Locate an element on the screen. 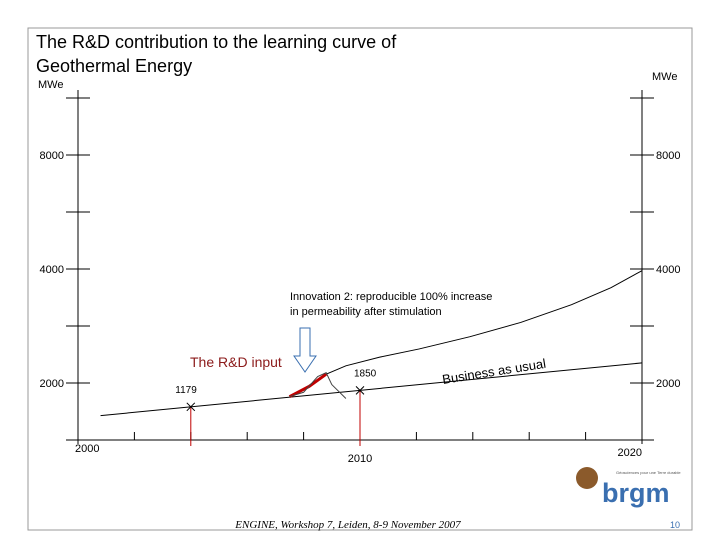  arrow is located at coordinates (305, 350).